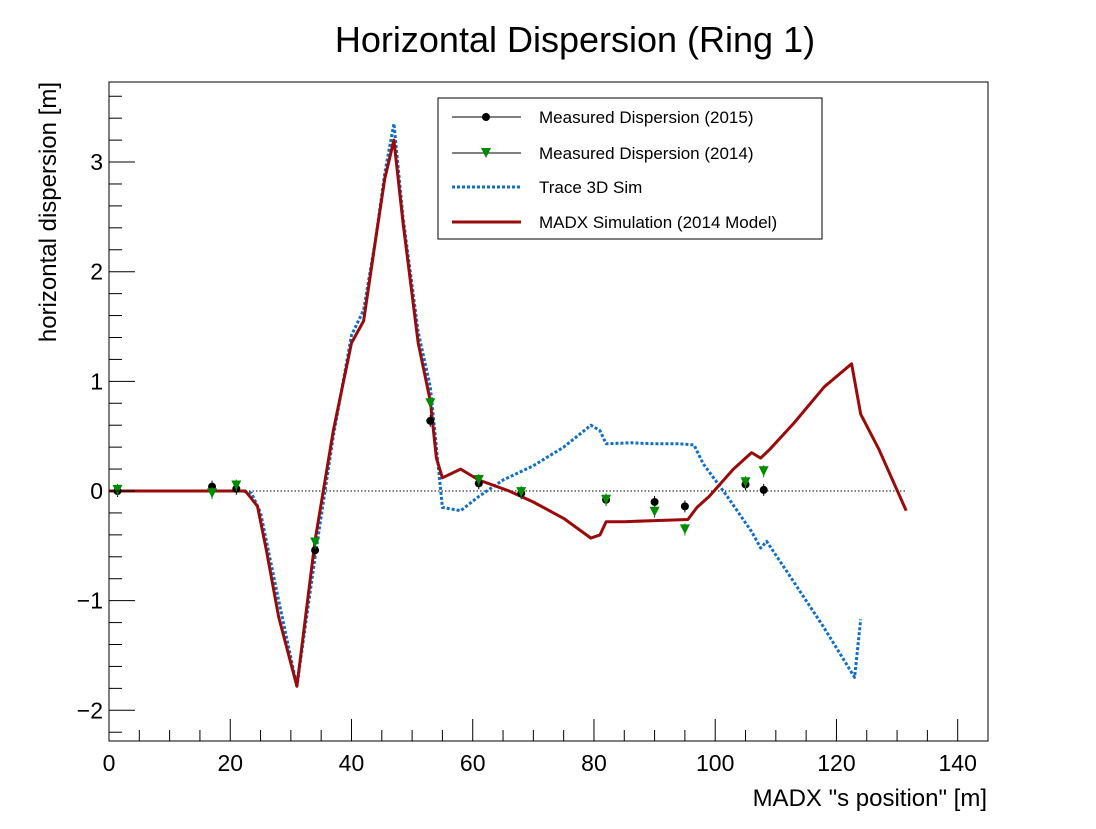 Image resolution: width=1096 pixels, height=829 pixels. What do you see at coordinates (575, 39) in the screenshot?
I see `chart-title: Horizontal Dispersion (Ring 1)` at bounding box center [575, 39].